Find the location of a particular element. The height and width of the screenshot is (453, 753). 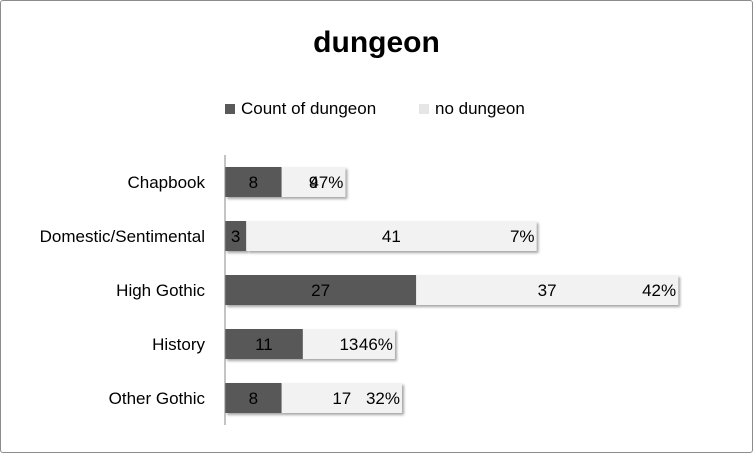

category-label-domestic-sentimental: Domestic/Sentimental is located at coordinates (122, 236).